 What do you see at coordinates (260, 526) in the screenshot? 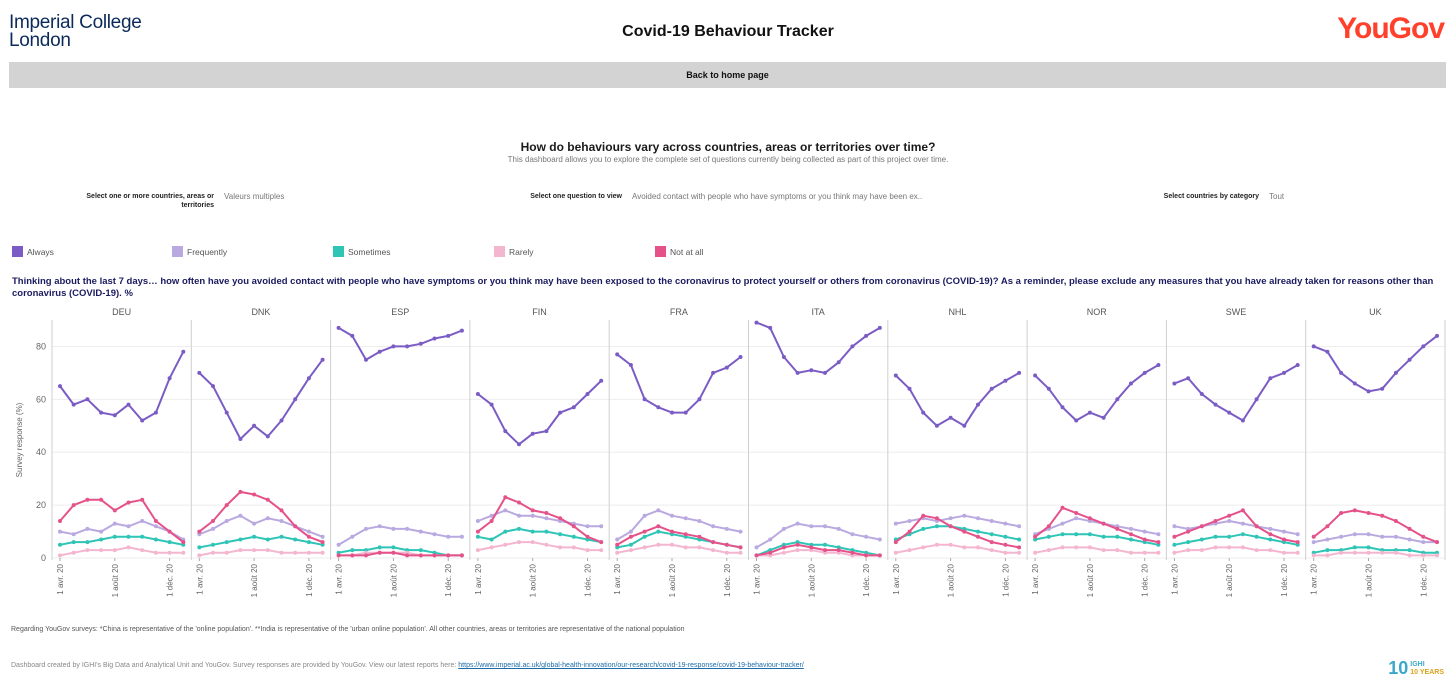
I see `series-line-frequently` at bounding box center [260, 526].